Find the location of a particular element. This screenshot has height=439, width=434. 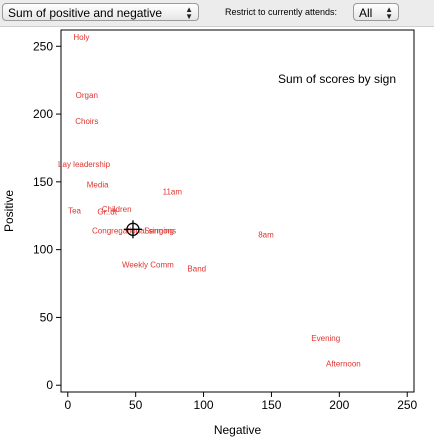

measure-select: Sum of positive and negative ▲ ▼ is located at coordinates (100, 12).